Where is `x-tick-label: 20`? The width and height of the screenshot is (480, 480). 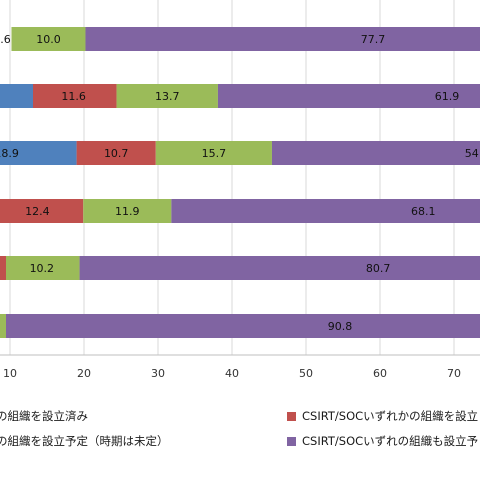
x-tick-label: 20 is located at coordinates (84, 373).